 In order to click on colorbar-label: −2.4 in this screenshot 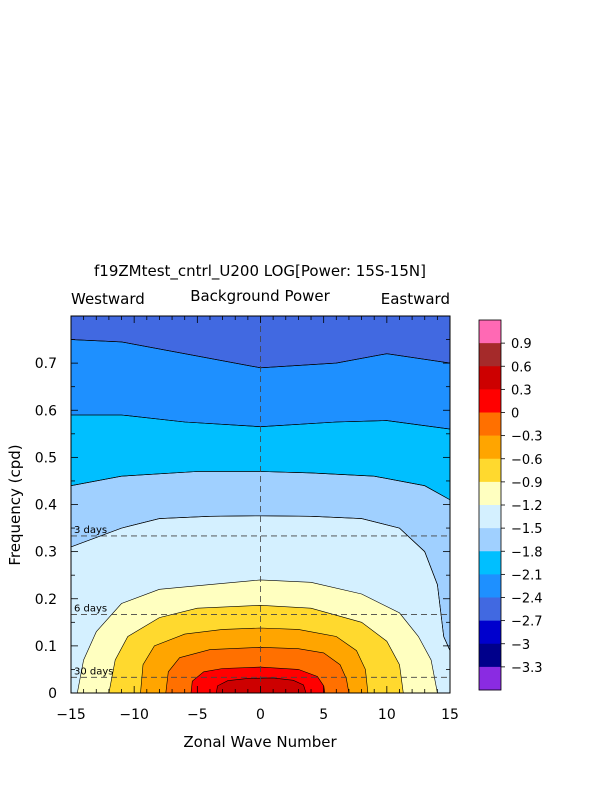, I will do `click(527, 599)`.